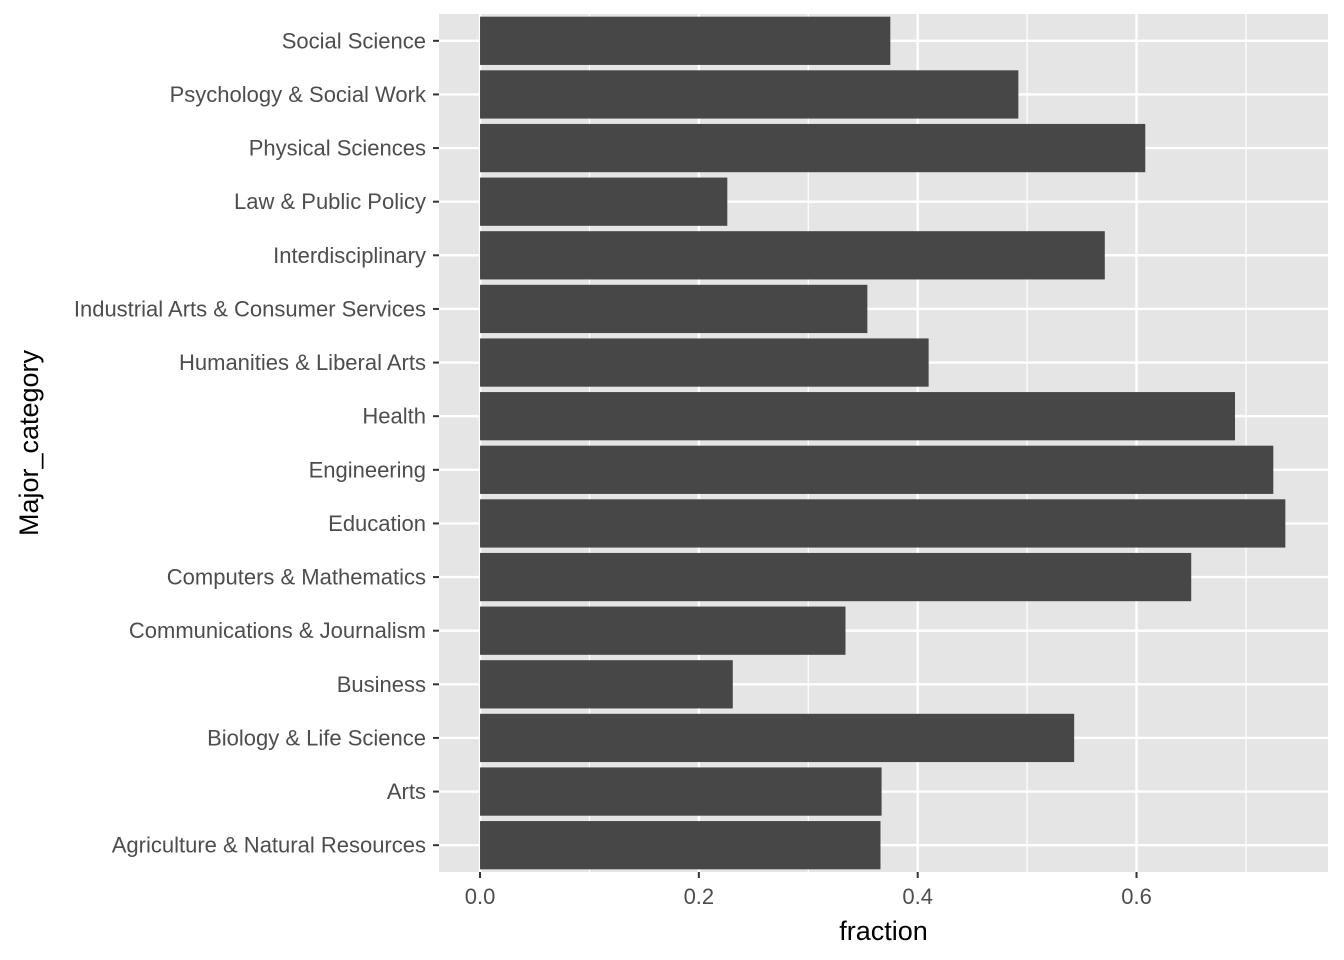  Describe the element at coordinates (337, 148) in the screenshot. I see `y-tick-label: Physical Sciences` at that location.